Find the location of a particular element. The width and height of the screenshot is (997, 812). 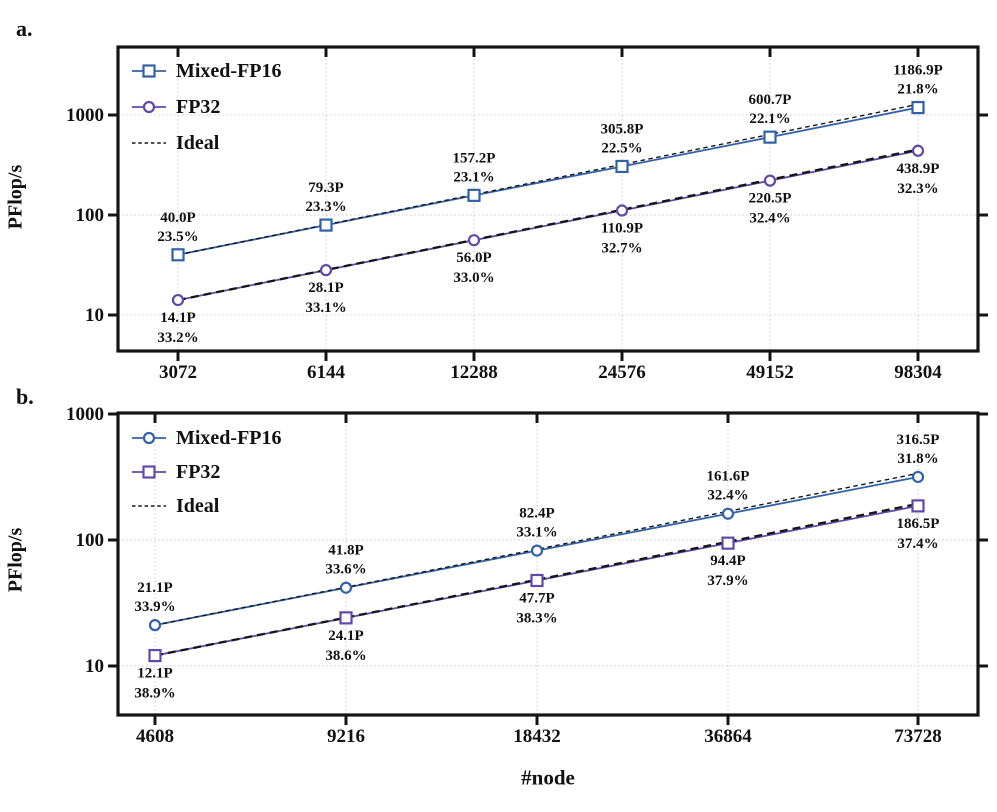

point-value-label: 82.4P is located at coordinates (536, 514).